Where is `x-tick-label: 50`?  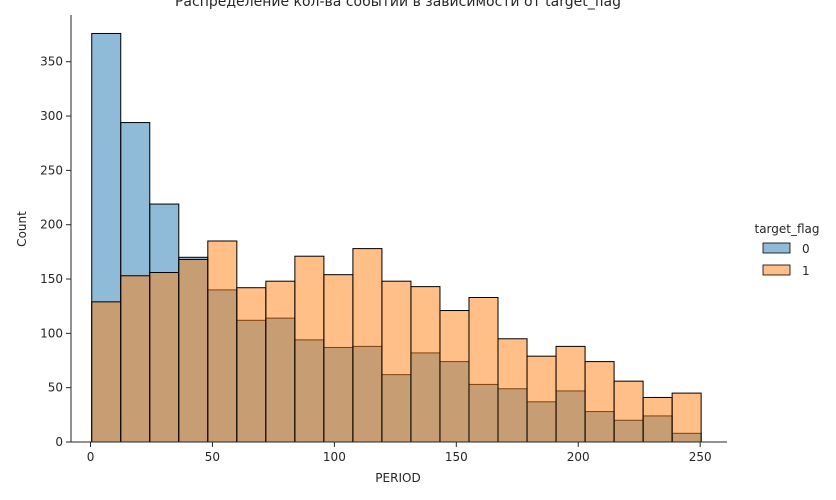 x-tick-label: 50 is located at coordinates (212, 457).